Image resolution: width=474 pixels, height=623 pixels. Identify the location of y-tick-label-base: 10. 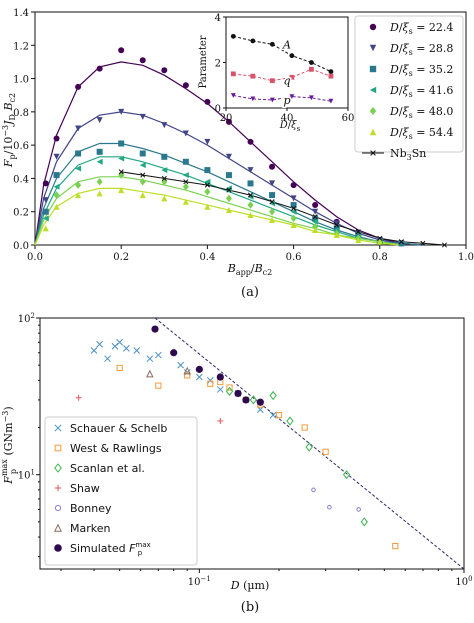
(24, 476).